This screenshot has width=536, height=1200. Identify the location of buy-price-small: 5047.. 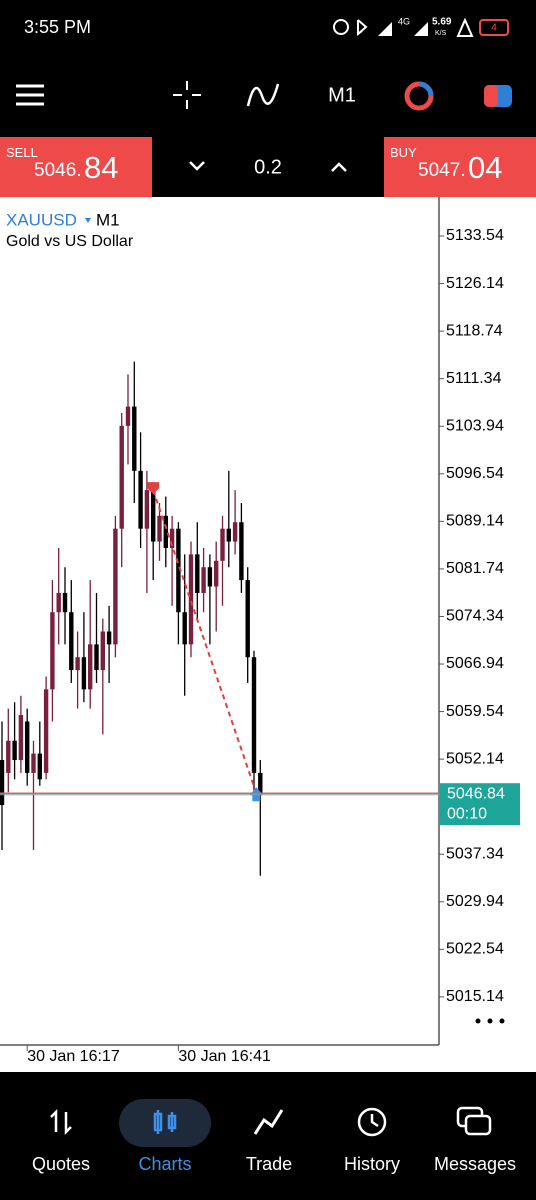
(442, 170).